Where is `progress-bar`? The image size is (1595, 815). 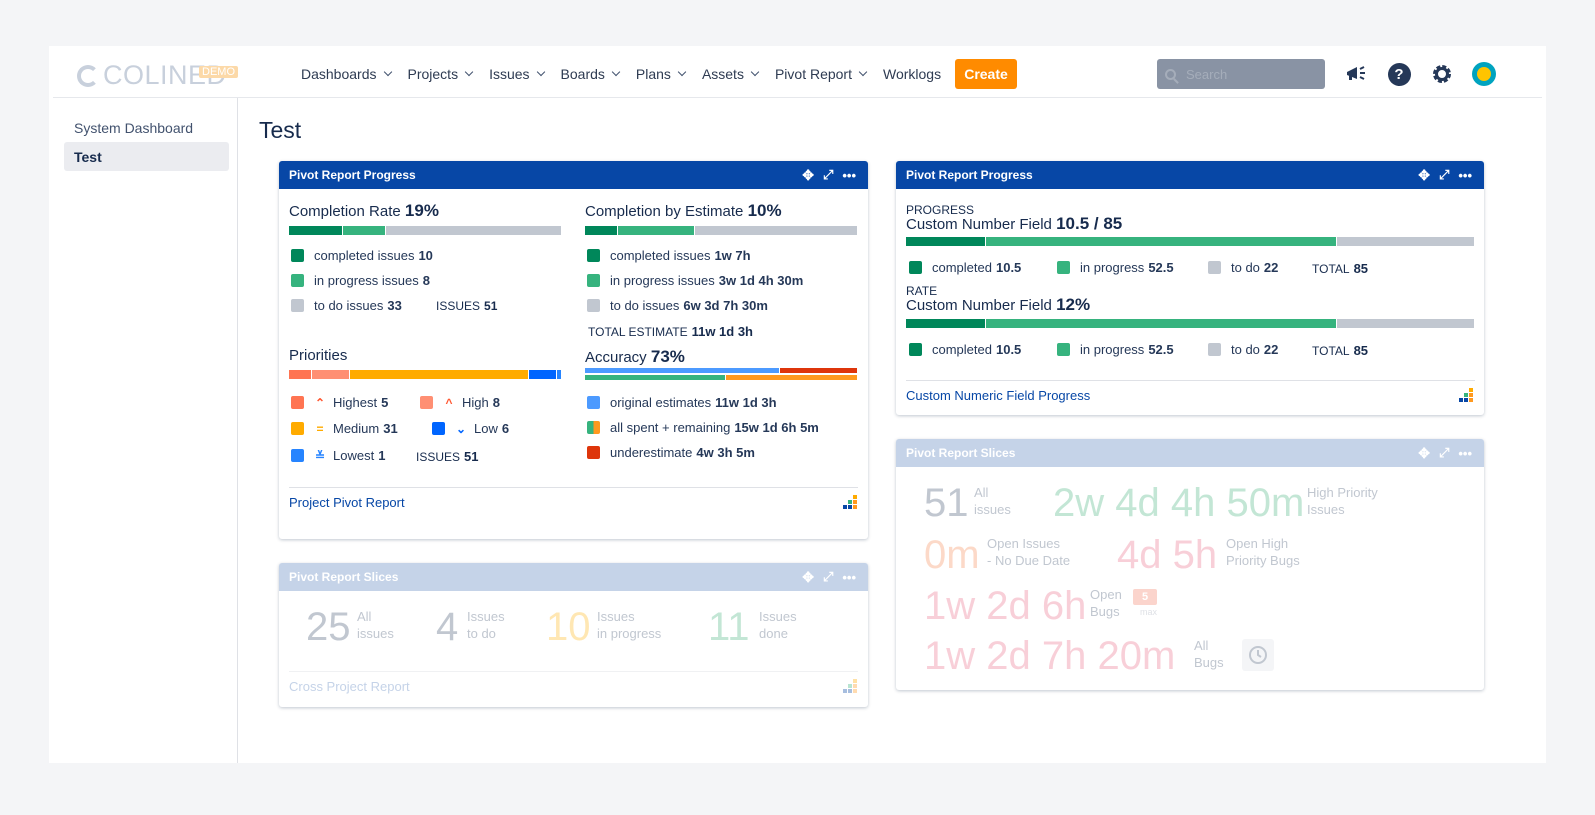
progress-bar is located at coordinates (1190, 241).